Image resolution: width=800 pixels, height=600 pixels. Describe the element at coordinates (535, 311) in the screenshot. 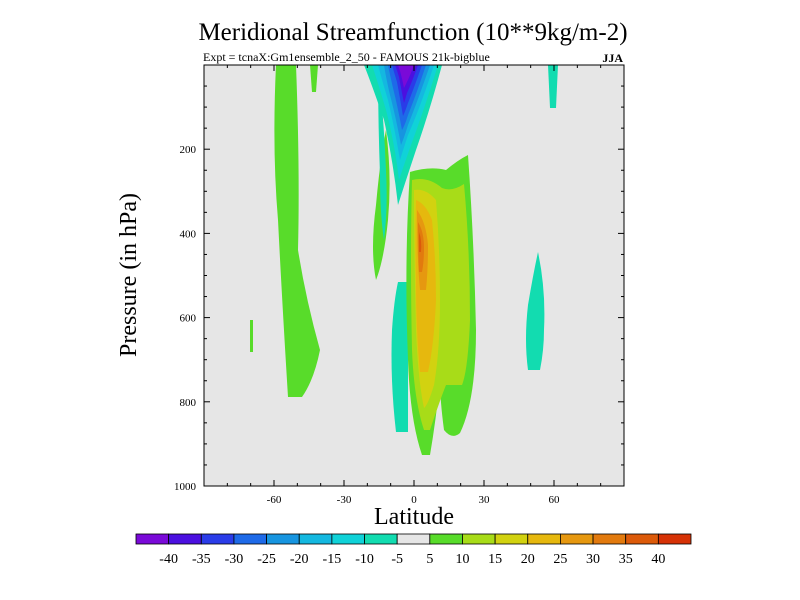

I see `contour-northern-negative` at that location.